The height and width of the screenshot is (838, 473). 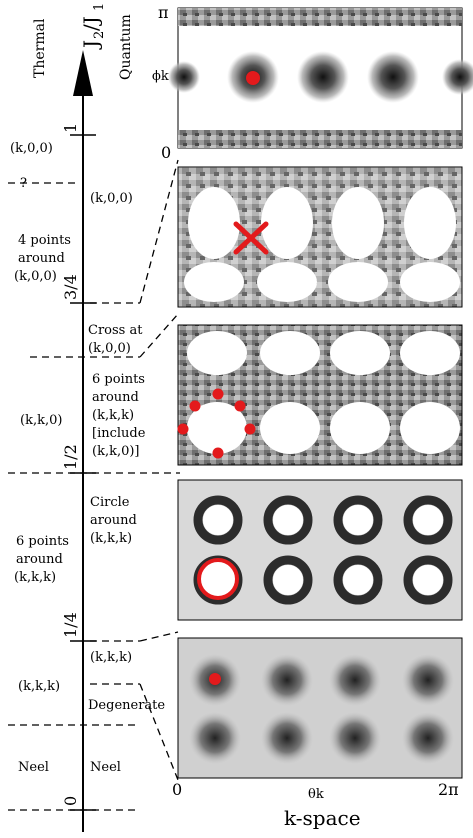 I want to click on quantum-six-l2: around, so click(x=115, y=397).